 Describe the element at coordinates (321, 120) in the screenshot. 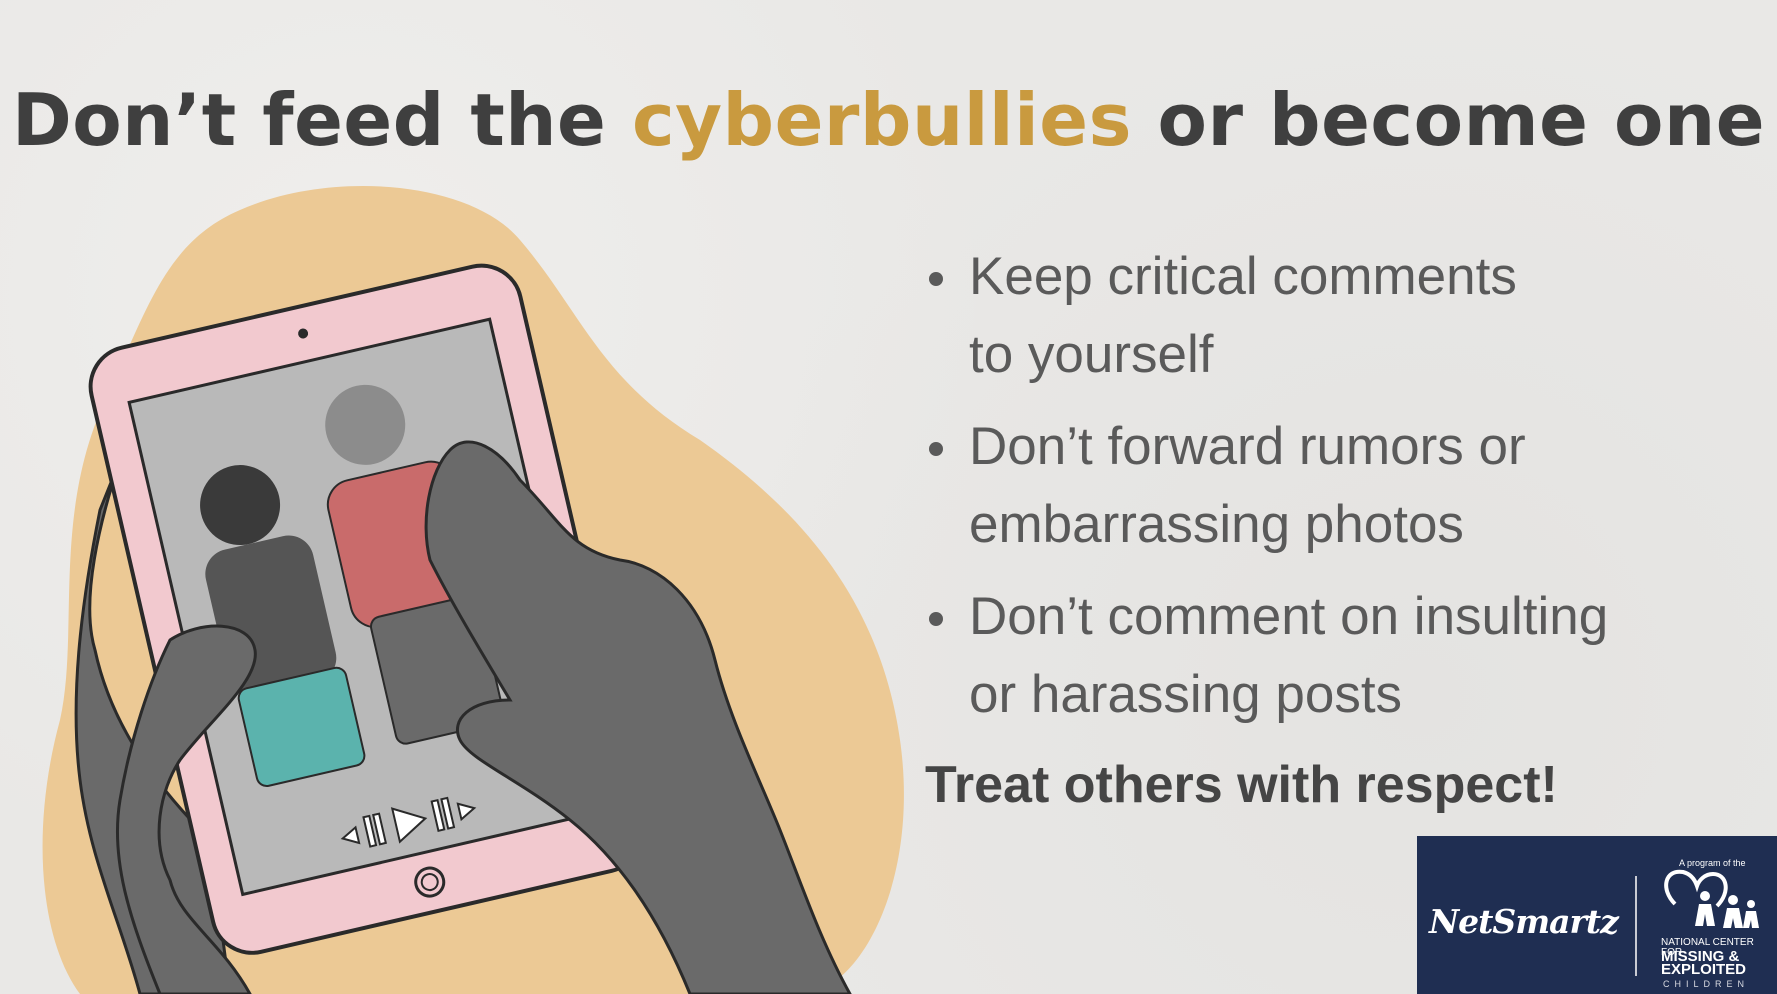

I see `title-part1: Don’t feed the` at that location.